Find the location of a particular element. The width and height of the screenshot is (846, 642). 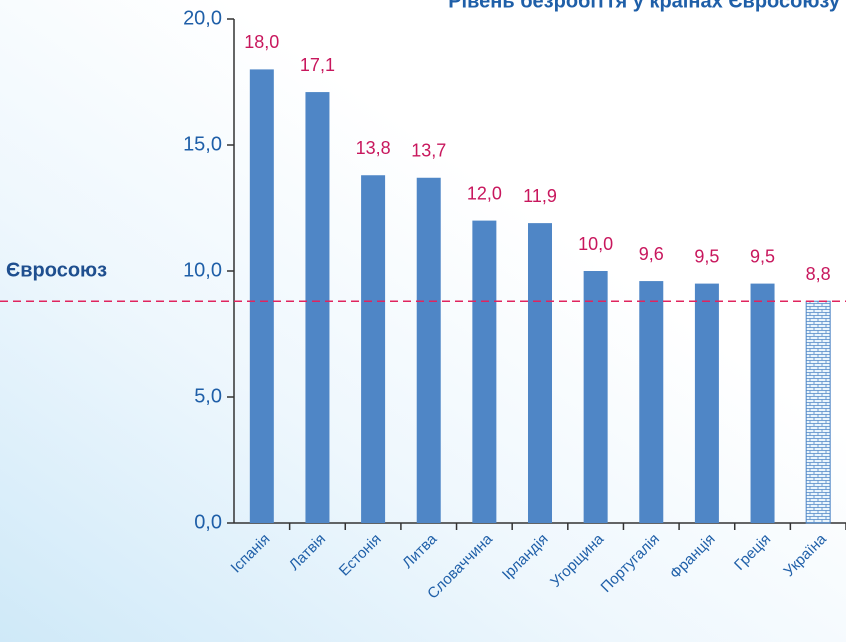

y-tick-label: 10,0 is located at coordinates (202, 270).